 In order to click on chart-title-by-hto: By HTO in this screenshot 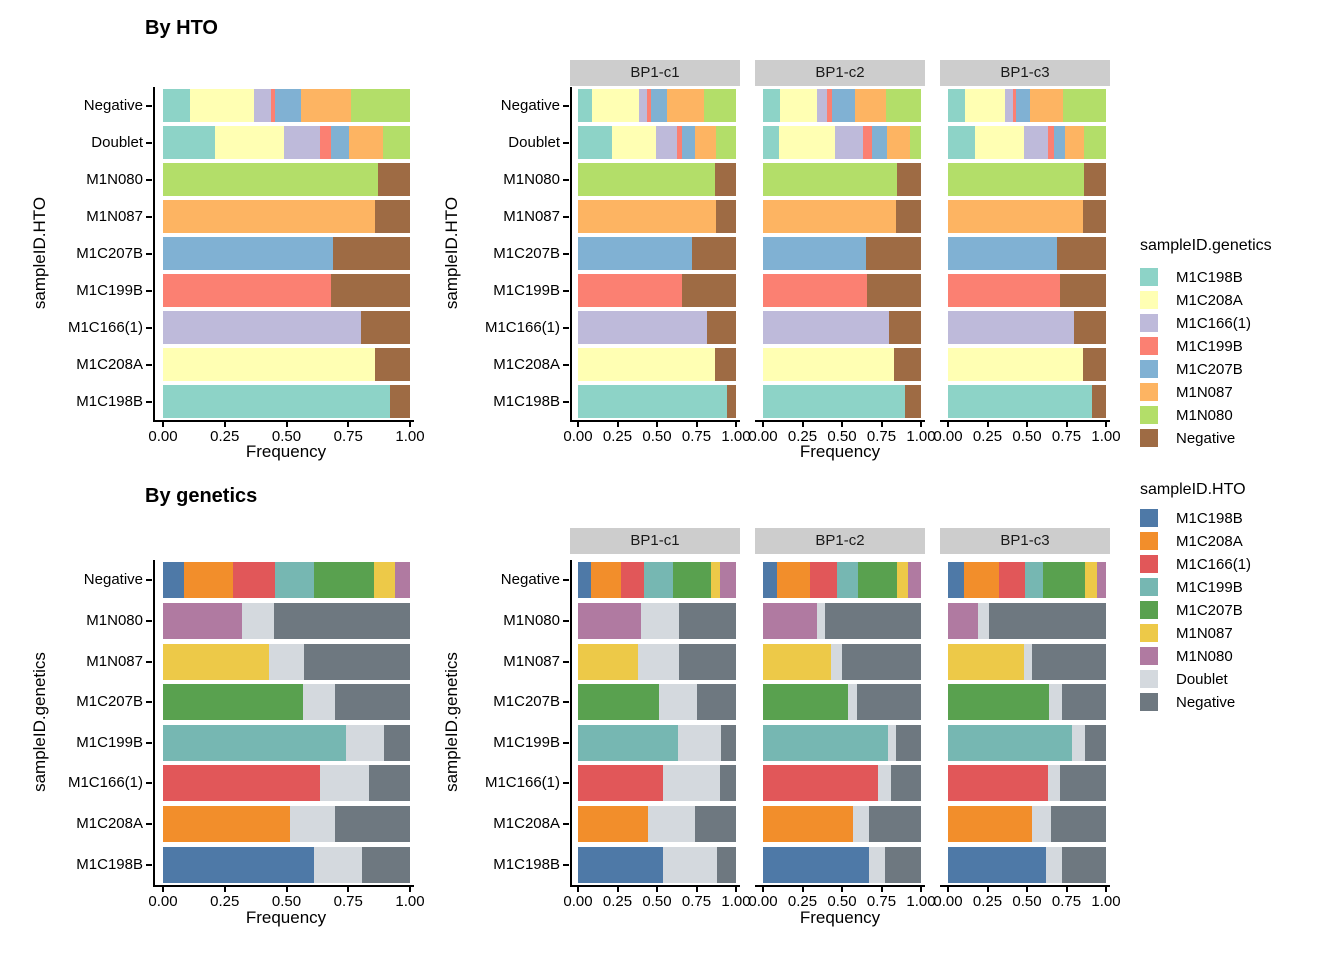, I will do `click(181, 28)`.